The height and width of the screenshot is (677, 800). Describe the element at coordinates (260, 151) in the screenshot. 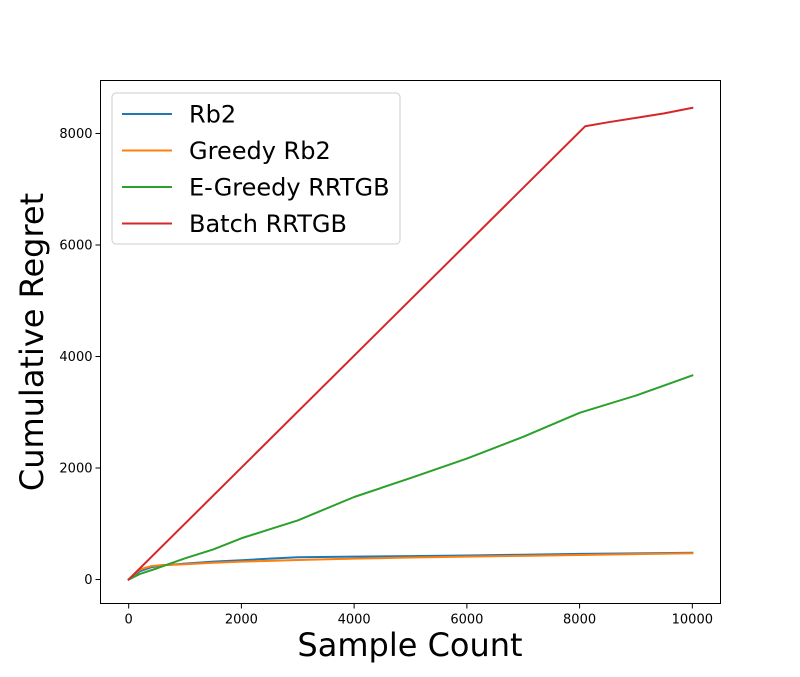

I see `legend-label: Greedy Rb2` at that location.